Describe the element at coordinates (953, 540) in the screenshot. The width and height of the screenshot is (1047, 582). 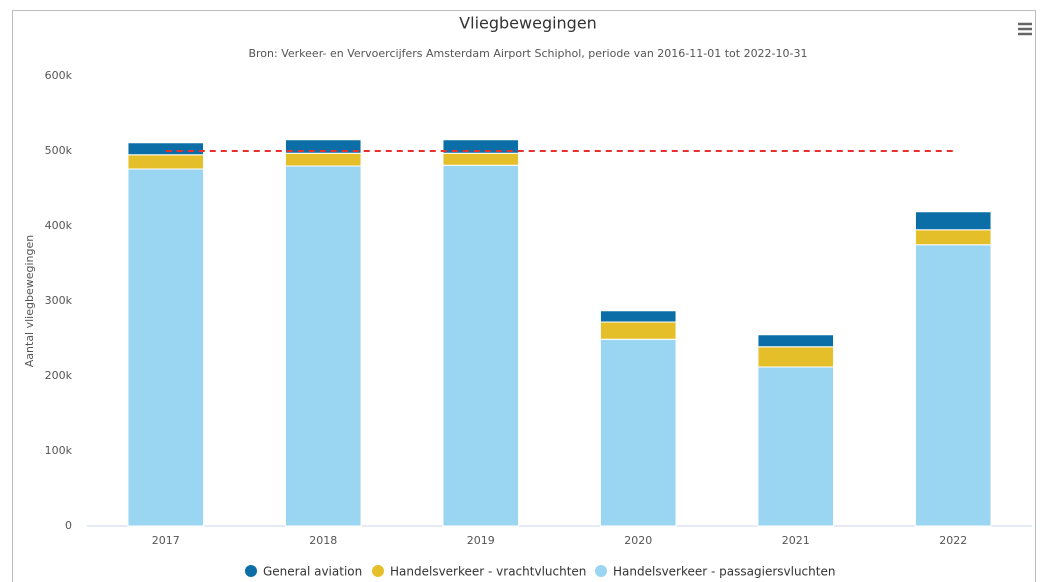
I see `x-tick-label: 2022` at that location.